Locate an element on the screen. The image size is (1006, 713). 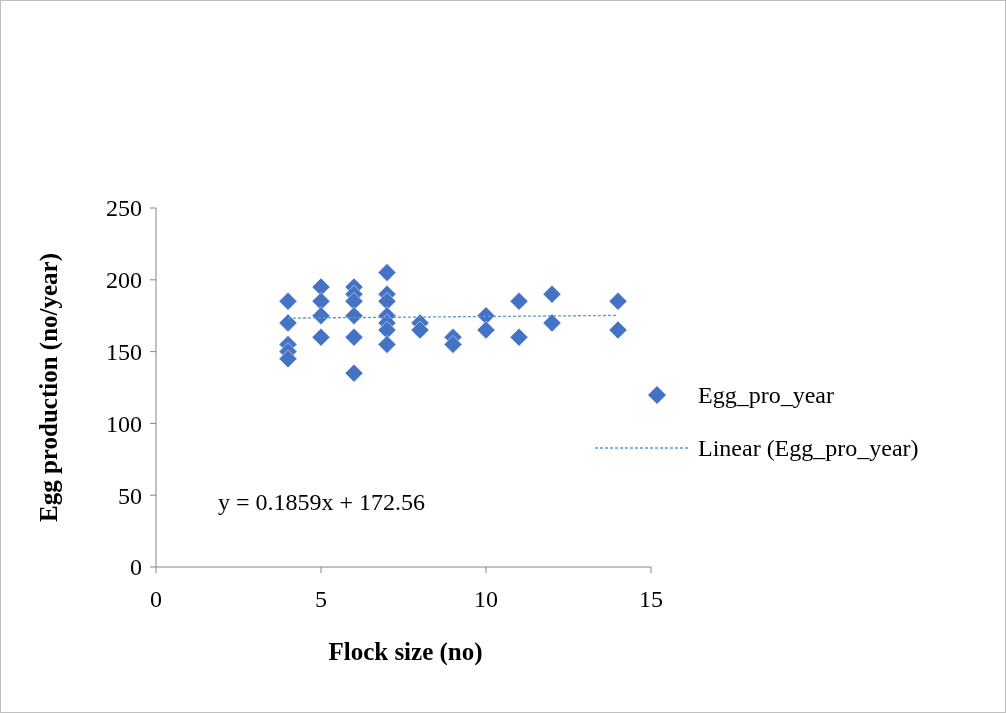
x-tick-label: 0 is located at coordinates (156, 599).